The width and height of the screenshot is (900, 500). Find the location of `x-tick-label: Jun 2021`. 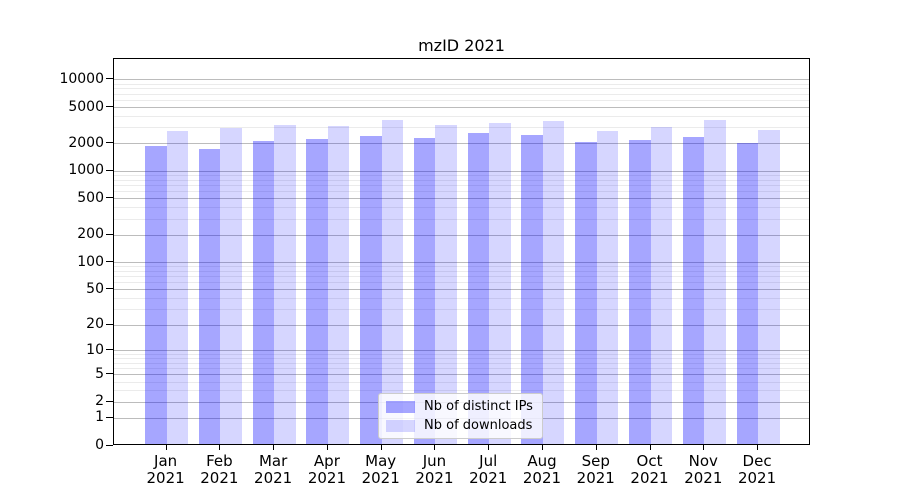

x-tick-label: Jun 2021 is located at coordinates (434, 470).